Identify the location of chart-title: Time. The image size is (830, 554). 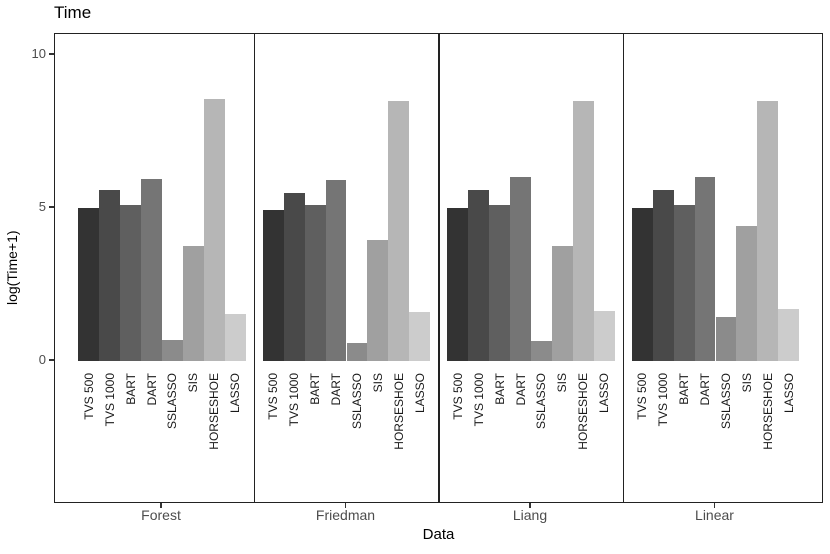
(73, 12).